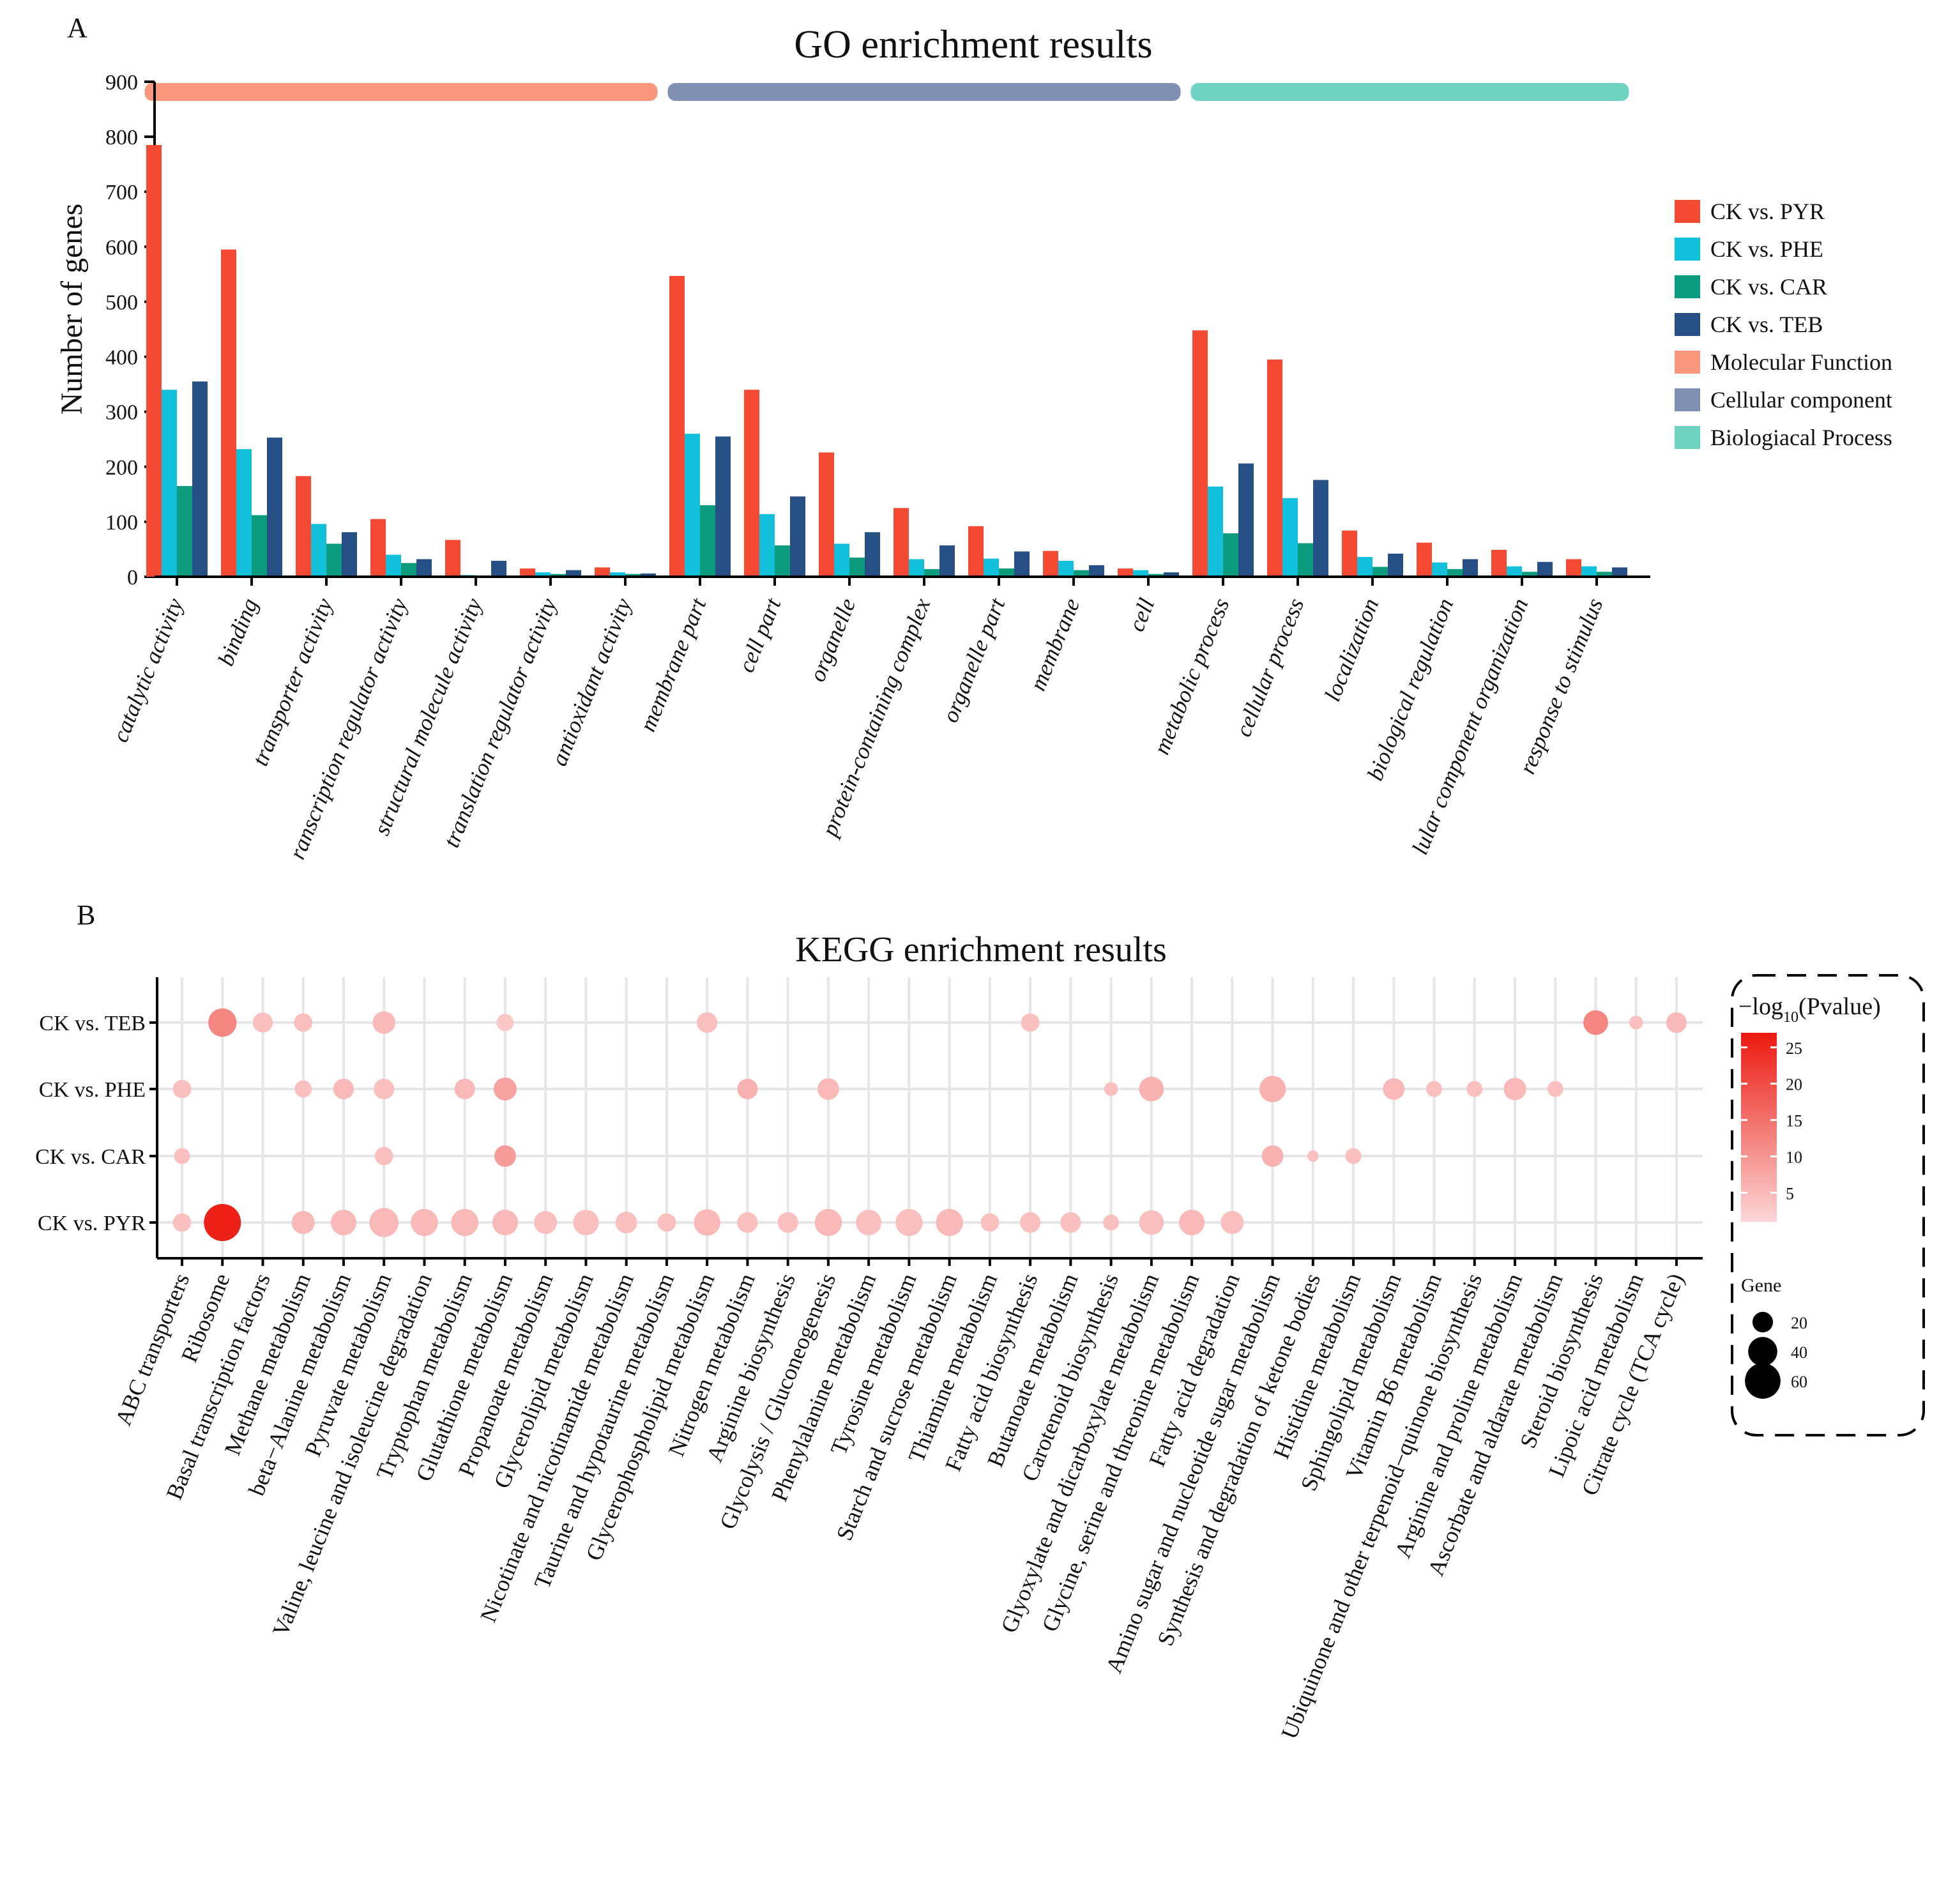 Image resolution: width=1939 pixels, height=1904 pixels. What do you see at coordinates (424, 568) in the screenshot?
I see `go-bar-ck-vs-teb-ranscription-regulator-activity` at bounding box center [424, 568].